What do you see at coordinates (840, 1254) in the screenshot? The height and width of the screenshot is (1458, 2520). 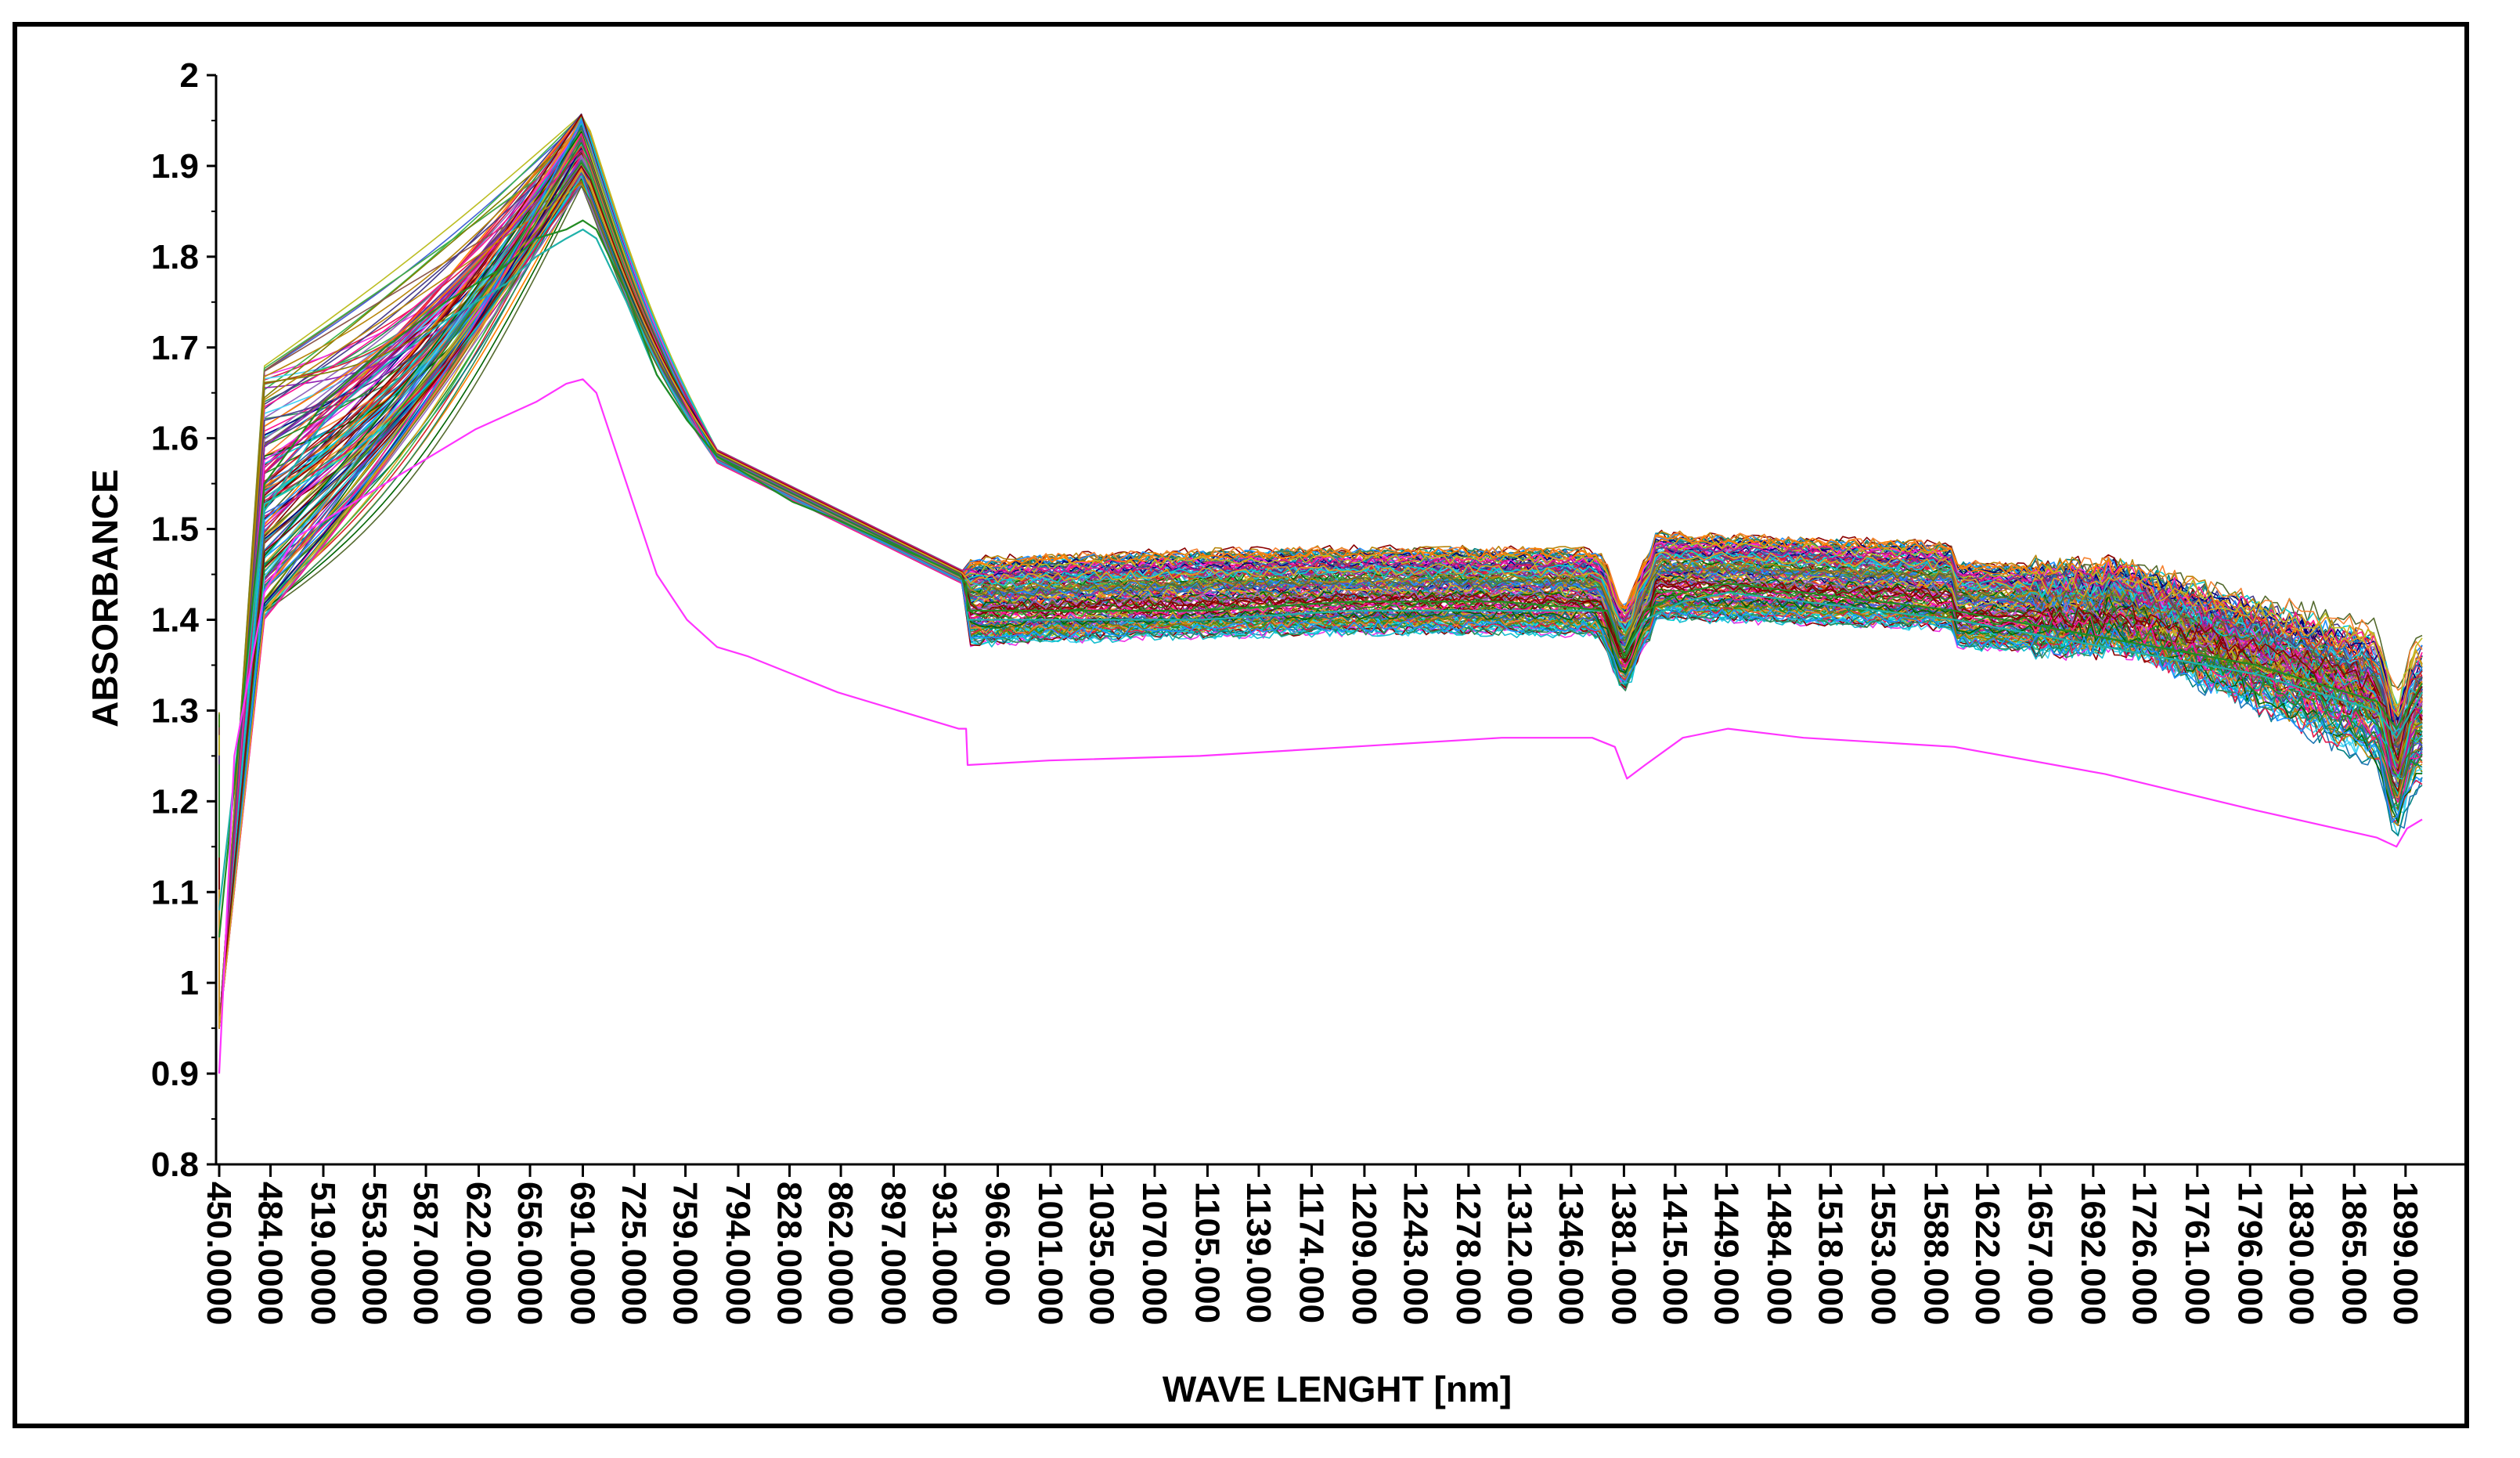 I see `x-tick-label: 862.0000` at bounding box center [840, 1254].